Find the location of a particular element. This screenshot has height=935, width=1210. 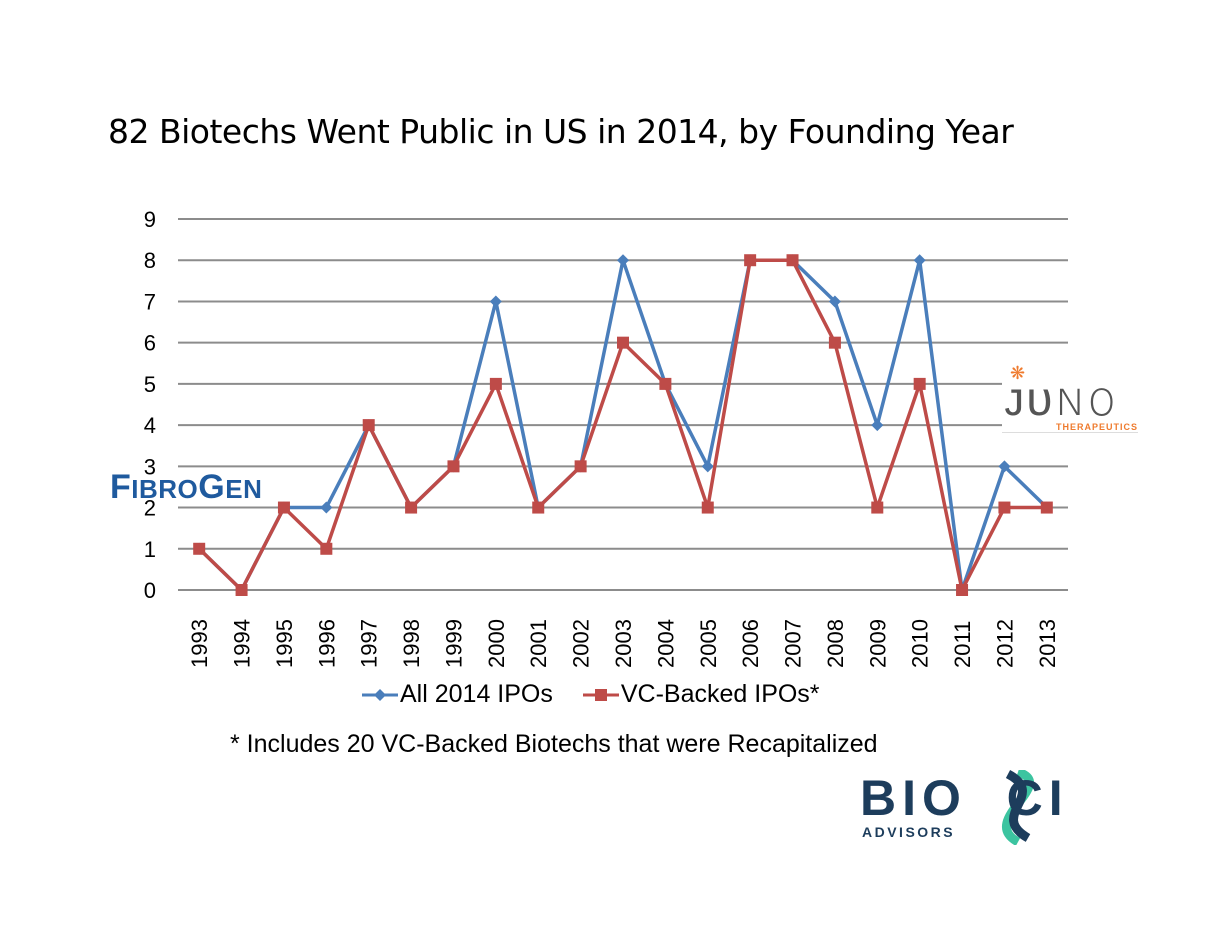

y-tick-label: 2 is located at coordinates (150, 508).